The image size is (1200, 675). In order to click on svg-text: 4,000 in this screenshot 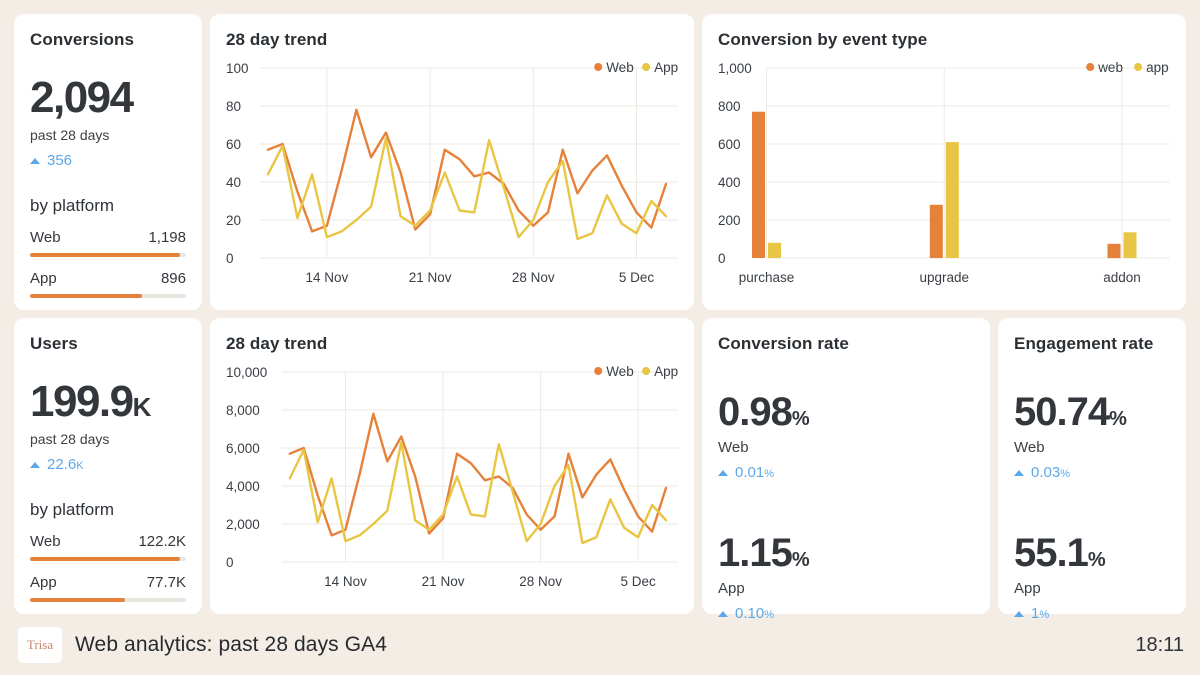, I will do `click(243, 486)`.